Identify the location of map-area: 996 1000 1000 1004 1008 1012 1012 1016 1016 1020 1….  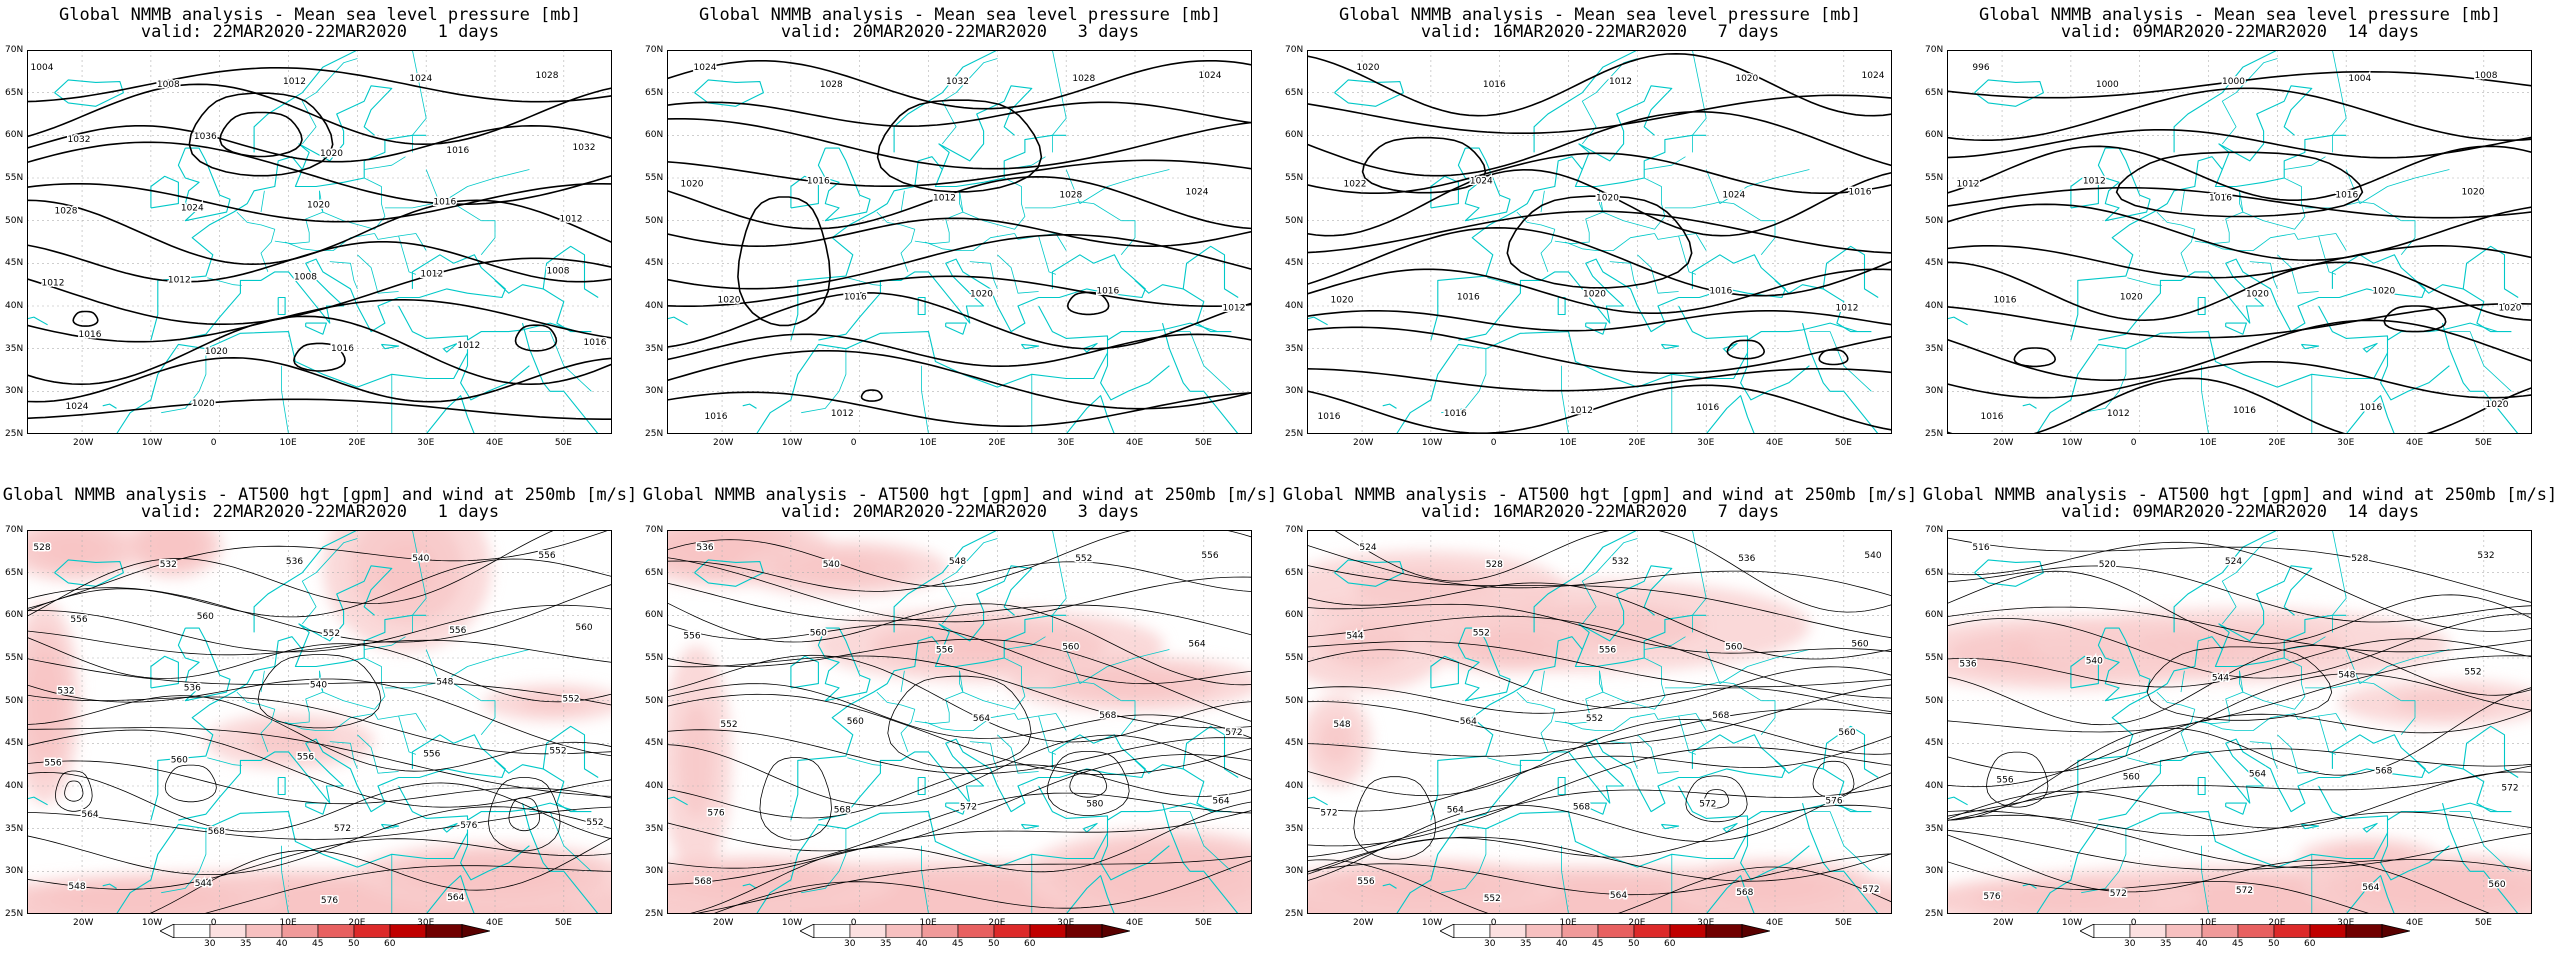
(2239, 242).